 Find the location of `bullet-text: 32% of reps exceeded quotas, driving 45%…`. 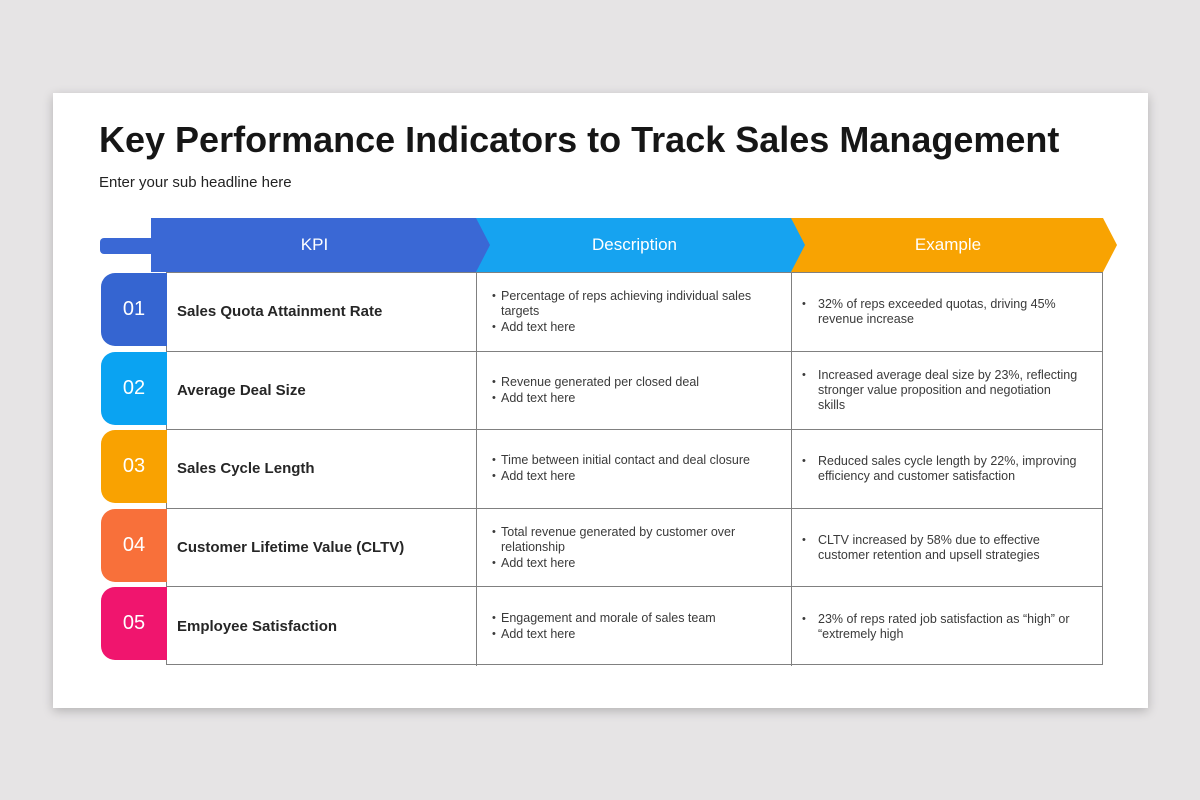

bullet-text: 32% of reps exceeded quotas, driving 45%… is located at coordinates (937, 311).